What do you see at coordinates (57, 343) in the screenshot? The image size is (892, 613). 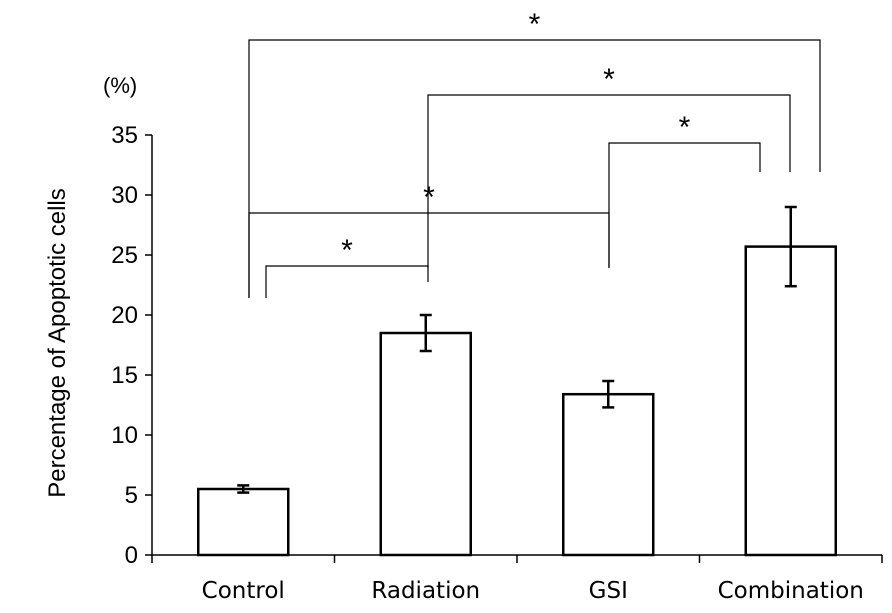 I see `y-axis-title: Percentage of Apoptotic cells` at bounding box center [57, 343].